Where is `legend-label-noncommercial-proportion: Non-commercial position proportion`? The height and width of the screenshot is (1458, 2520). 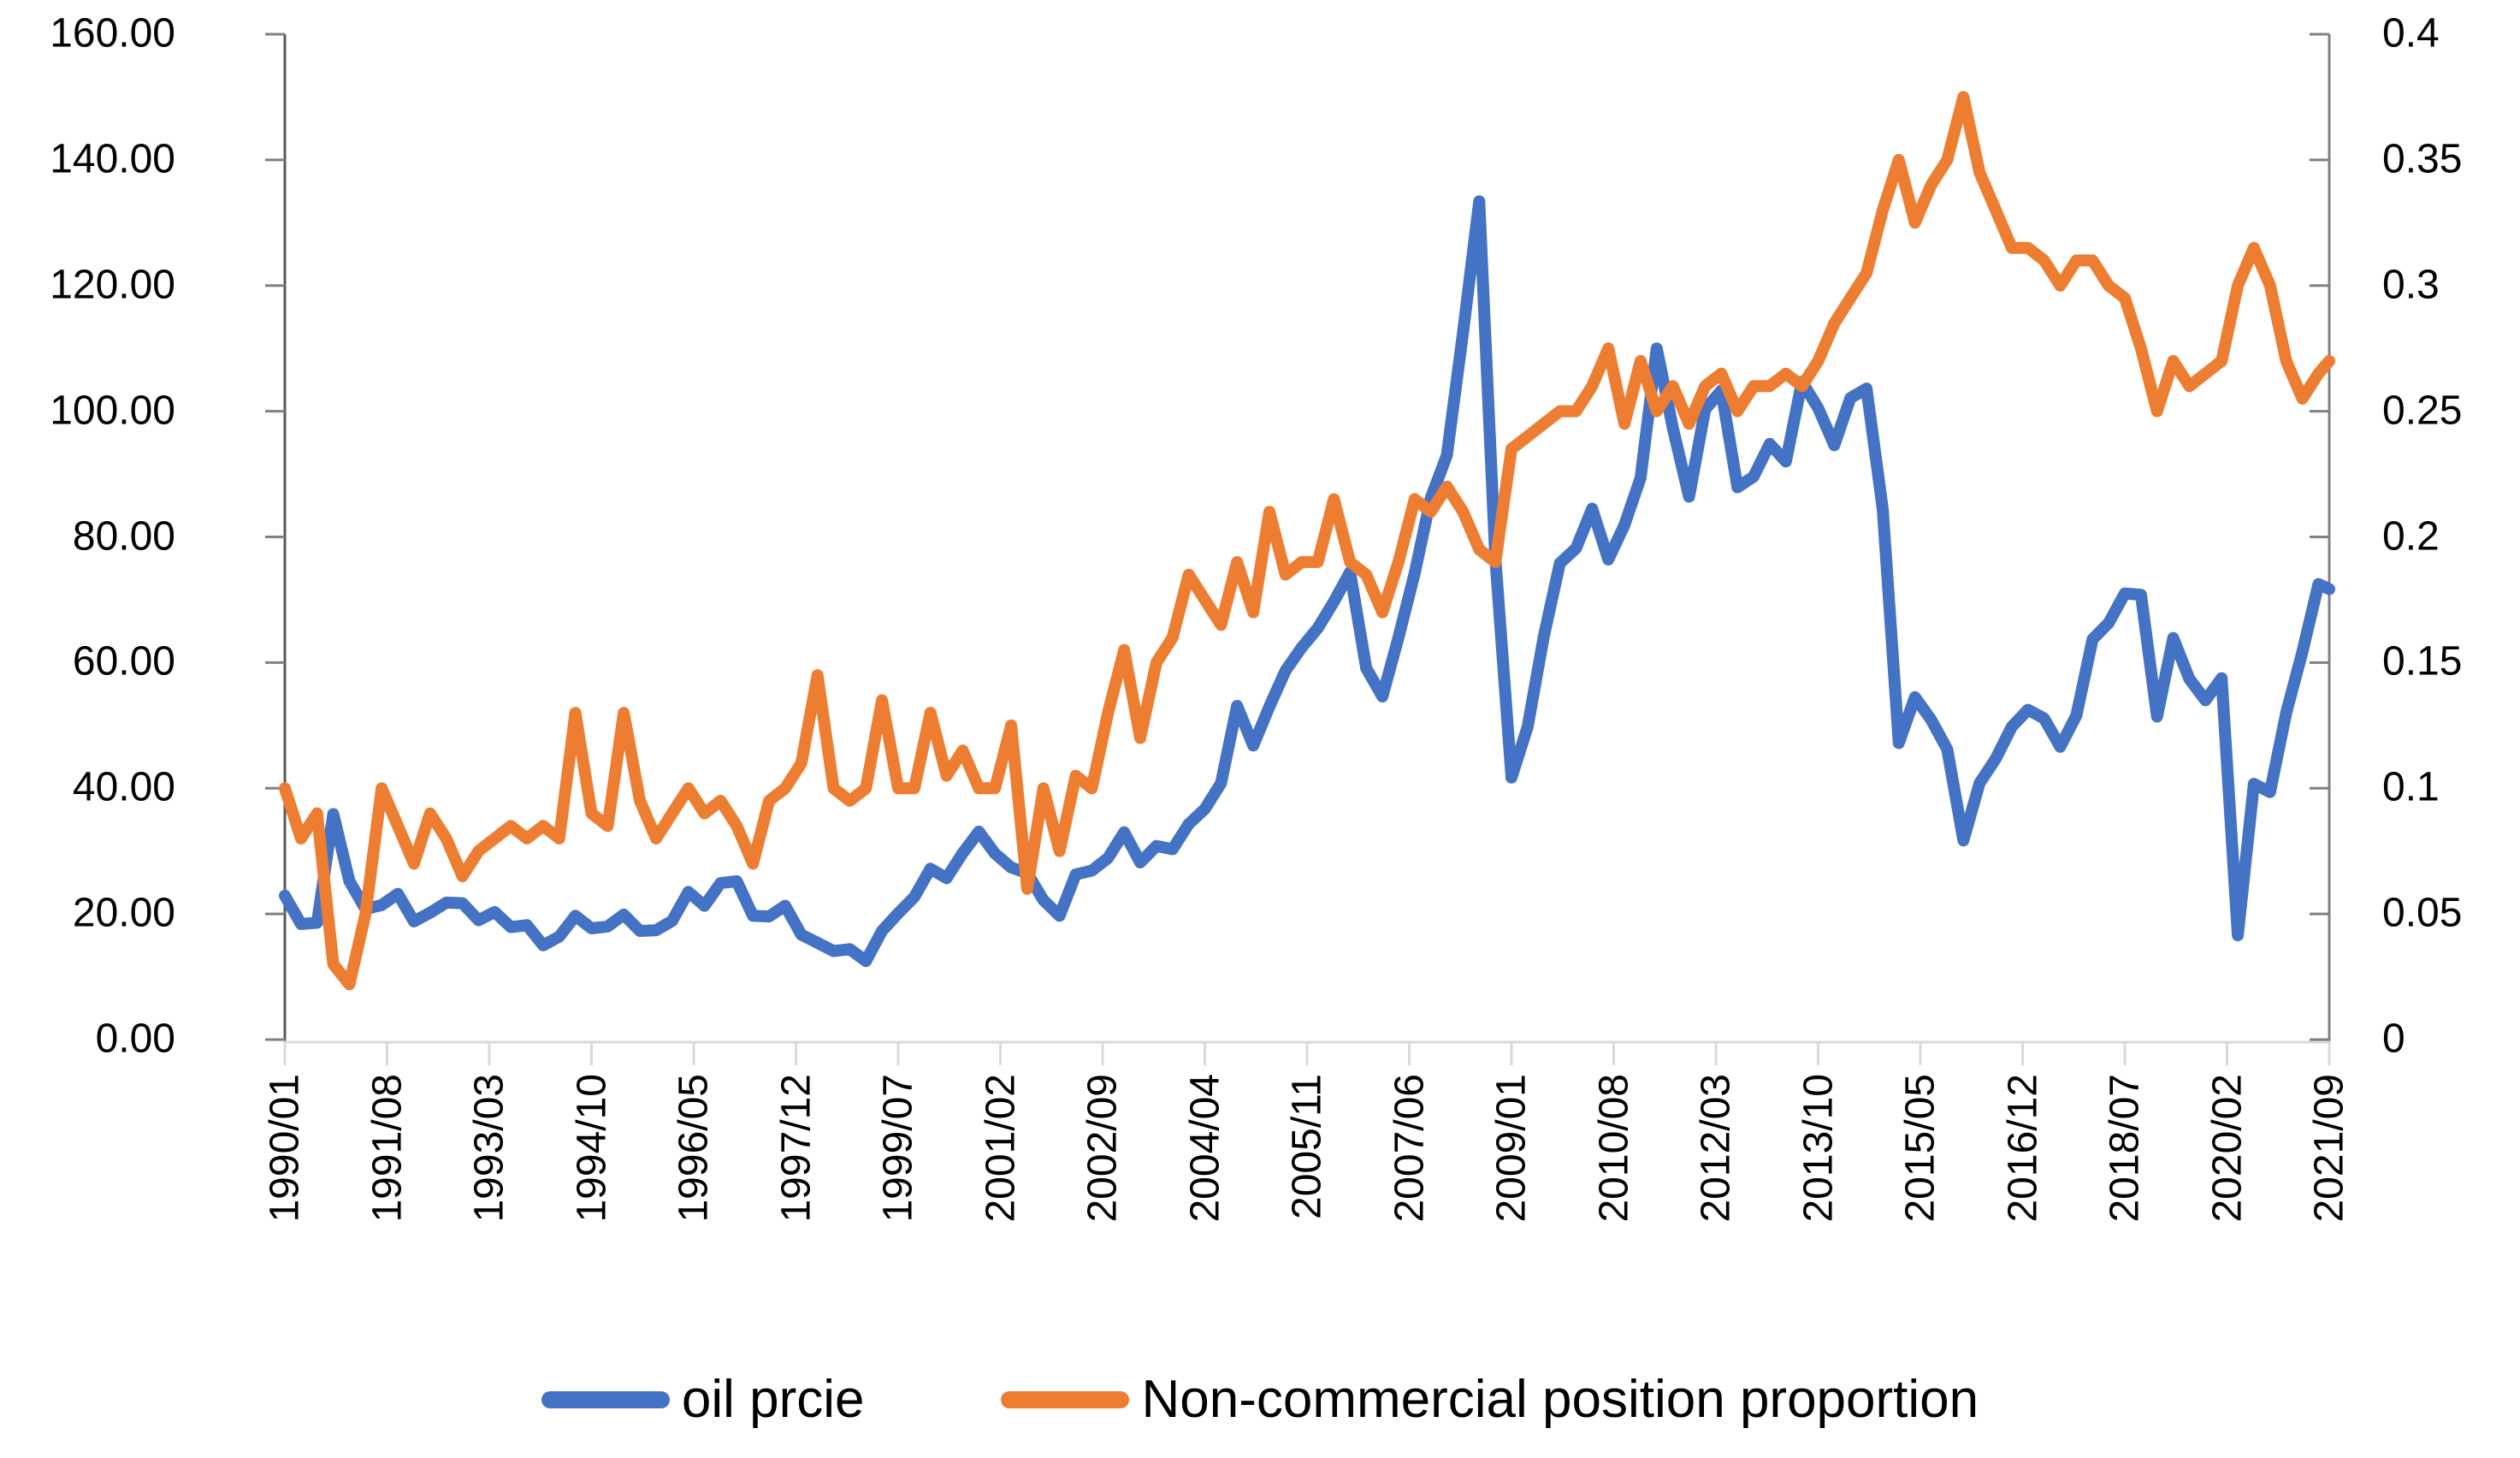 legend-label-noncommercial-proportion: Non-commercial position proportion is located at coordinates (1560, 1399).